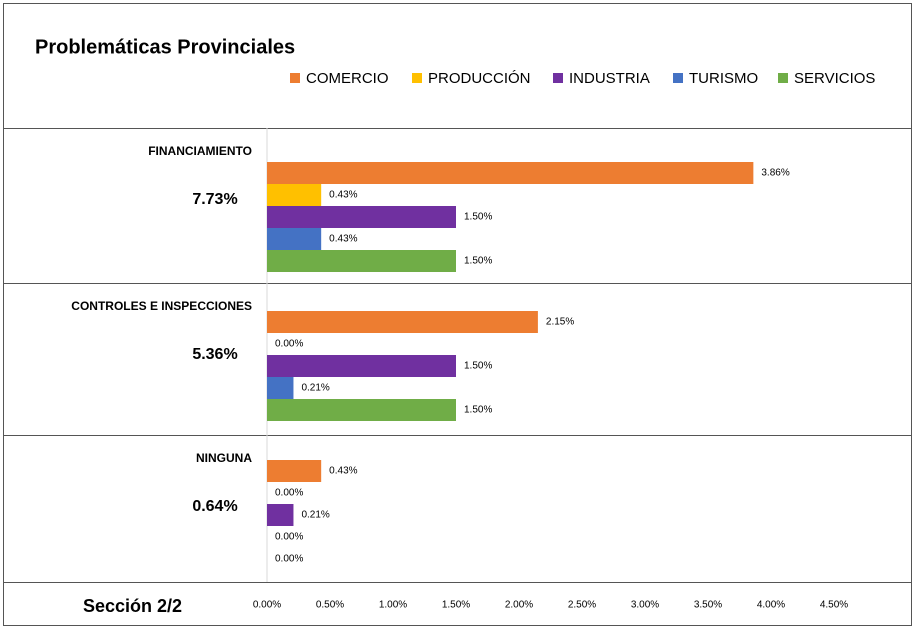 The image size is (915, 629). What do you see at coordinates (775, 173) in the screenshot?
I see `value-label: 3.86%` at bounding box center [775, 173].